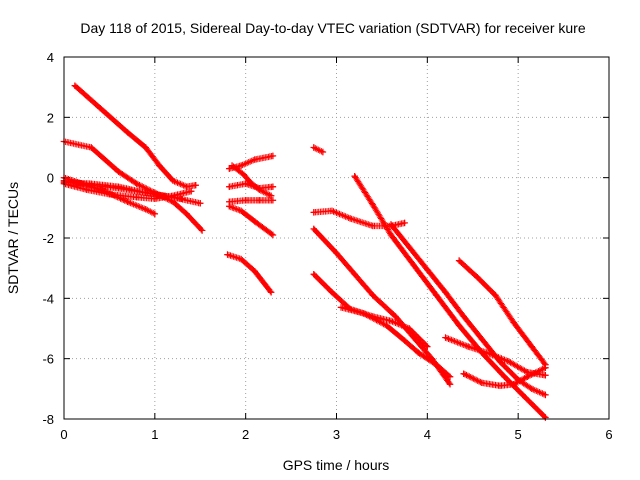  Describe the element at coordinates (608, 434) in the screenshot. I see `x-tick-label: 6` at that location.